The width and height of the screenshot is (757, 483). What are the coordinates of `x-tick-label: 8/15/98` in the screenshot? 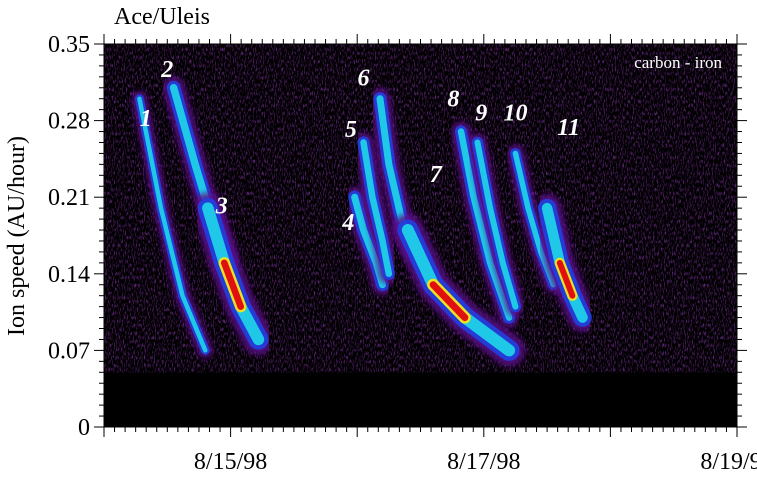 It's located at (230, 462).